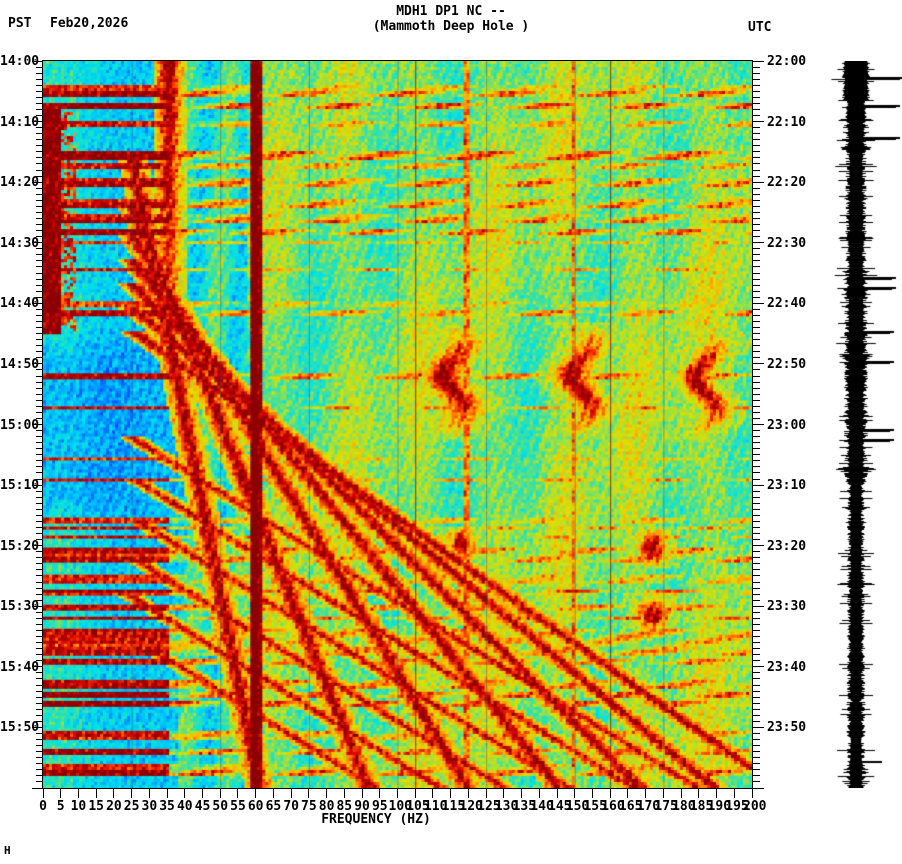  Describe the element at coordinates (309, 806) in the screenshot. I see `frequency-tick-label: 75` at that location.